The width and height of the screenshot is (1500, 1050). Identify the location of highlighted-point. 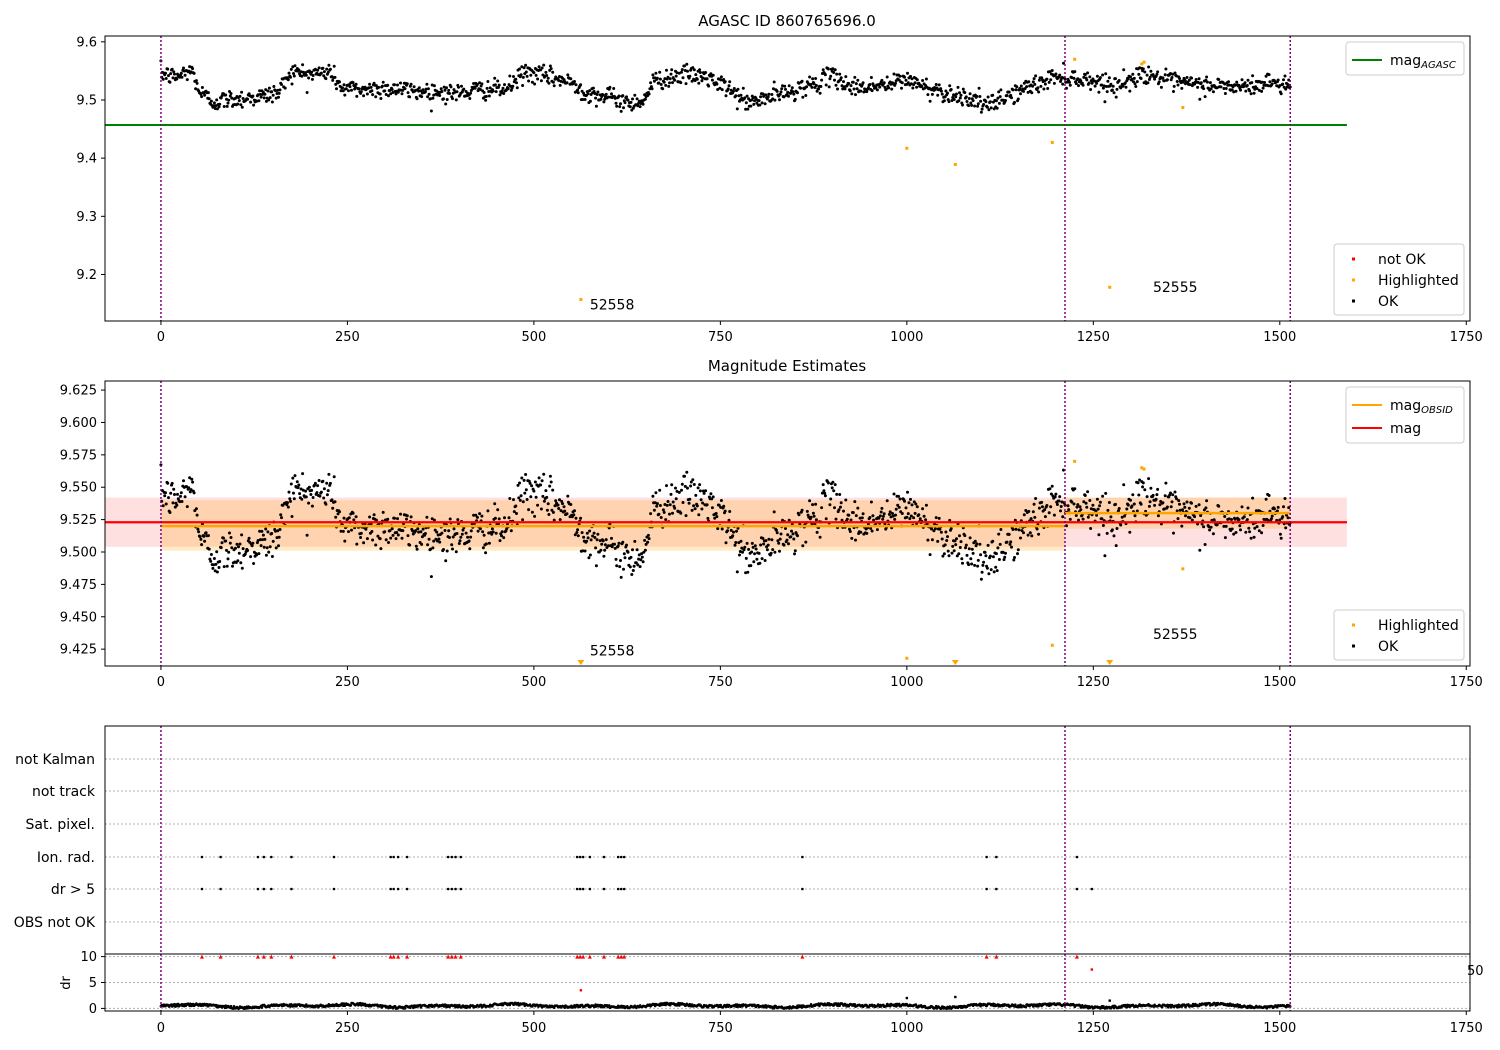
(1052, 142).